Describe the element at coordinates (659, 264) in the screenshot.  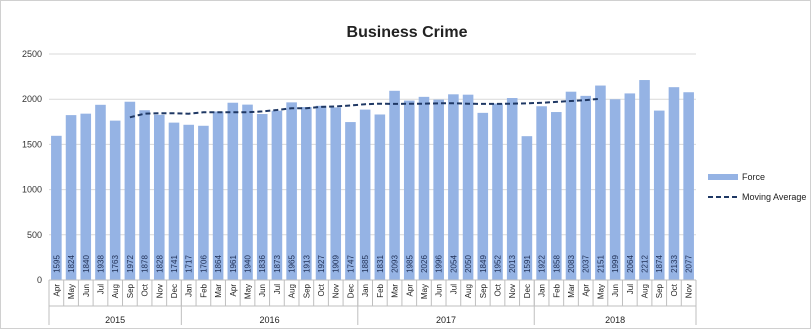
I see `bar-value-label-41: 1874` at that location.